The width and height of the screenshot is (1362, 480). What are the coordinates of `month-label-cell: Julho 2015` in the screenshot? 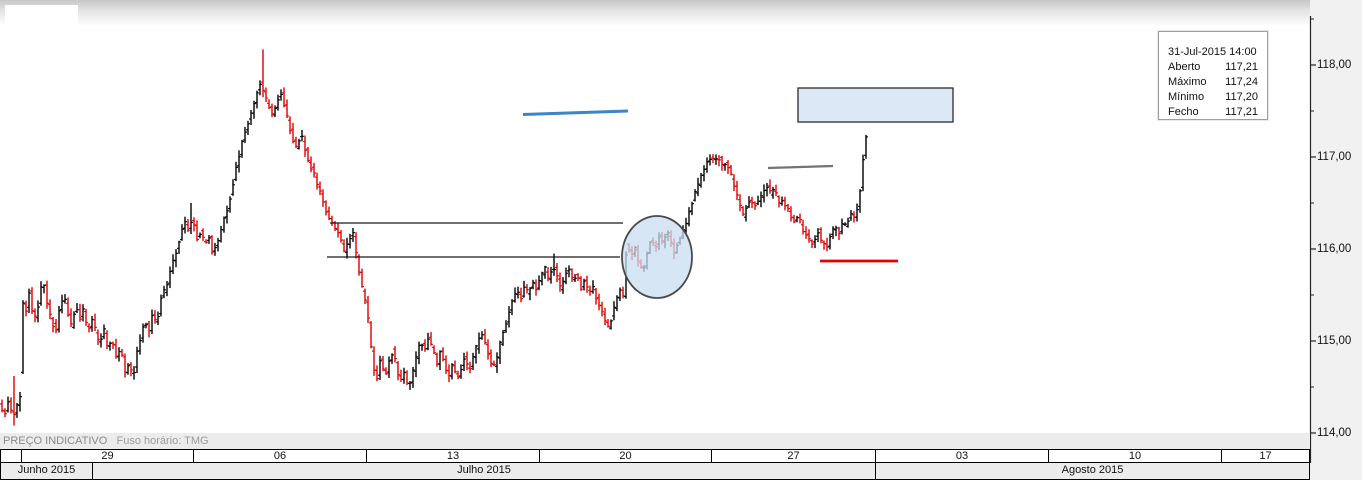 It's located at (484, 471).